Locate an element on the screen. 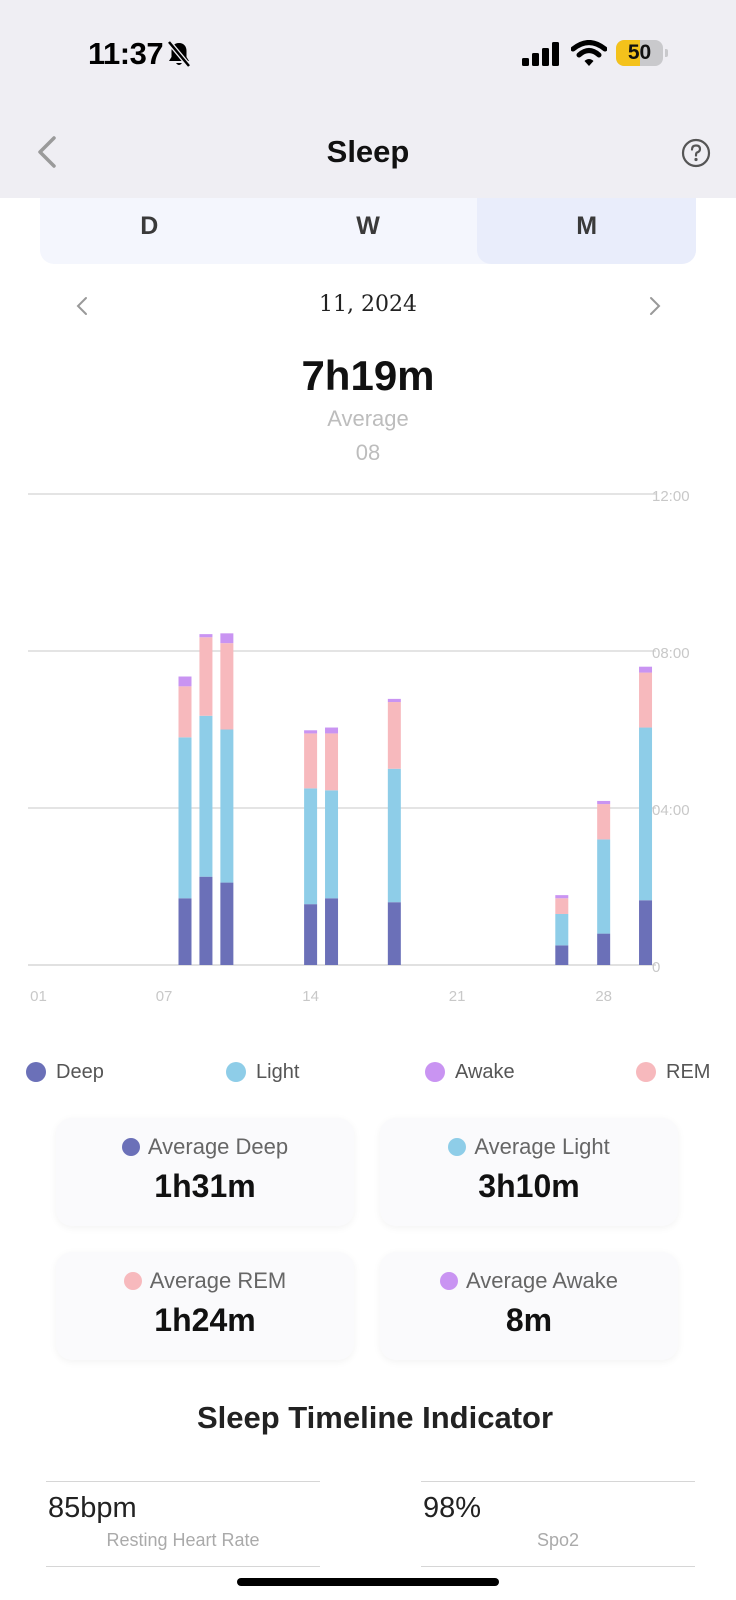 This screenshot has height=1600, width=736. page-title: Sleep is located at coordinates (368, 152).